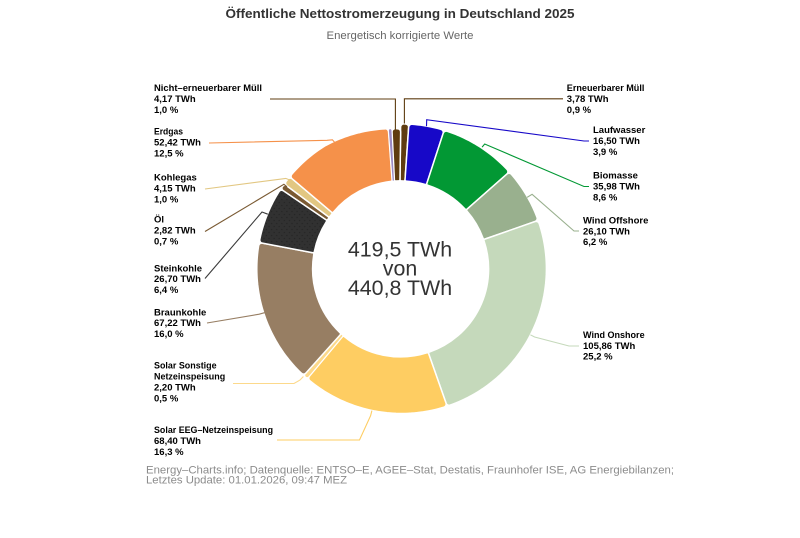  Describe the element at coordinates (189, 377) in the screenshot. I see `svg-text: Netzeinspeisung` at that location.